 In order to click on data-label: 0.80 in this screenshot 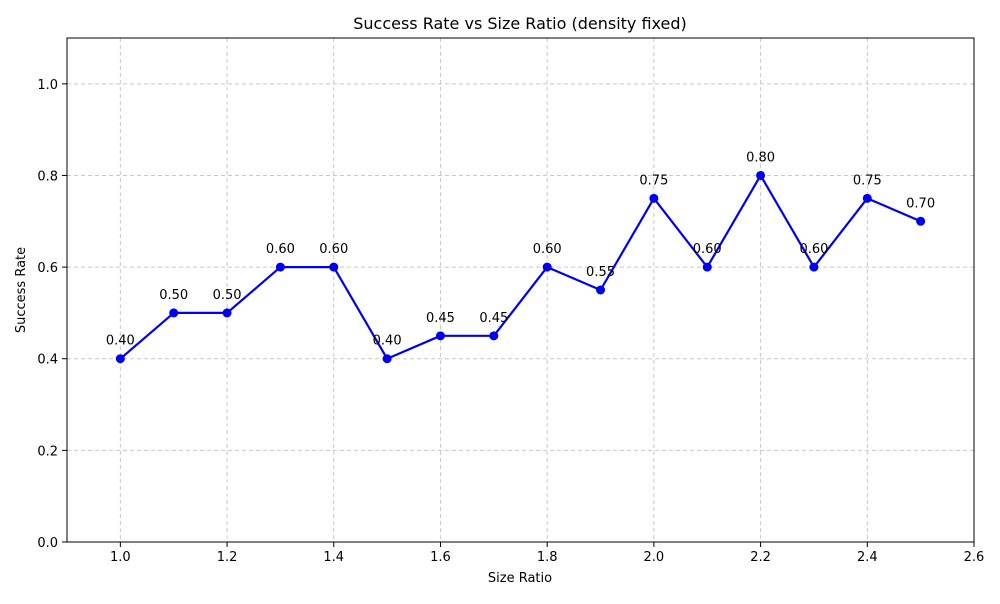, I will do `click(760, 157)`.